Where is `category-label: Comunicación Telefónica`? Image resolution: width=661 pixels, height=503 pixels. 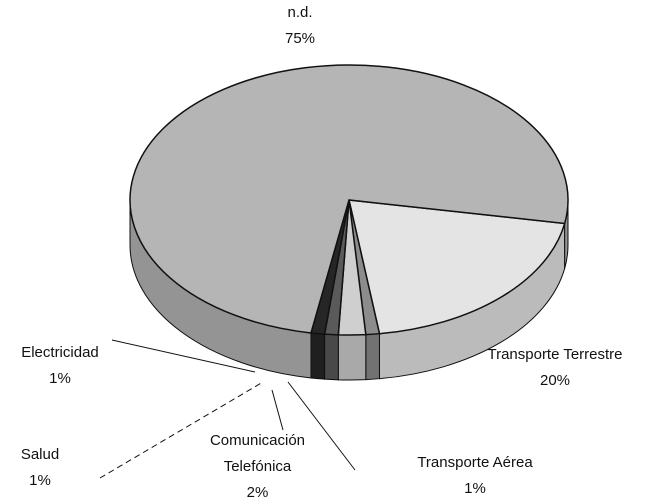 category-label: Comunicación Telefónica is located at coordinates (257, 453).